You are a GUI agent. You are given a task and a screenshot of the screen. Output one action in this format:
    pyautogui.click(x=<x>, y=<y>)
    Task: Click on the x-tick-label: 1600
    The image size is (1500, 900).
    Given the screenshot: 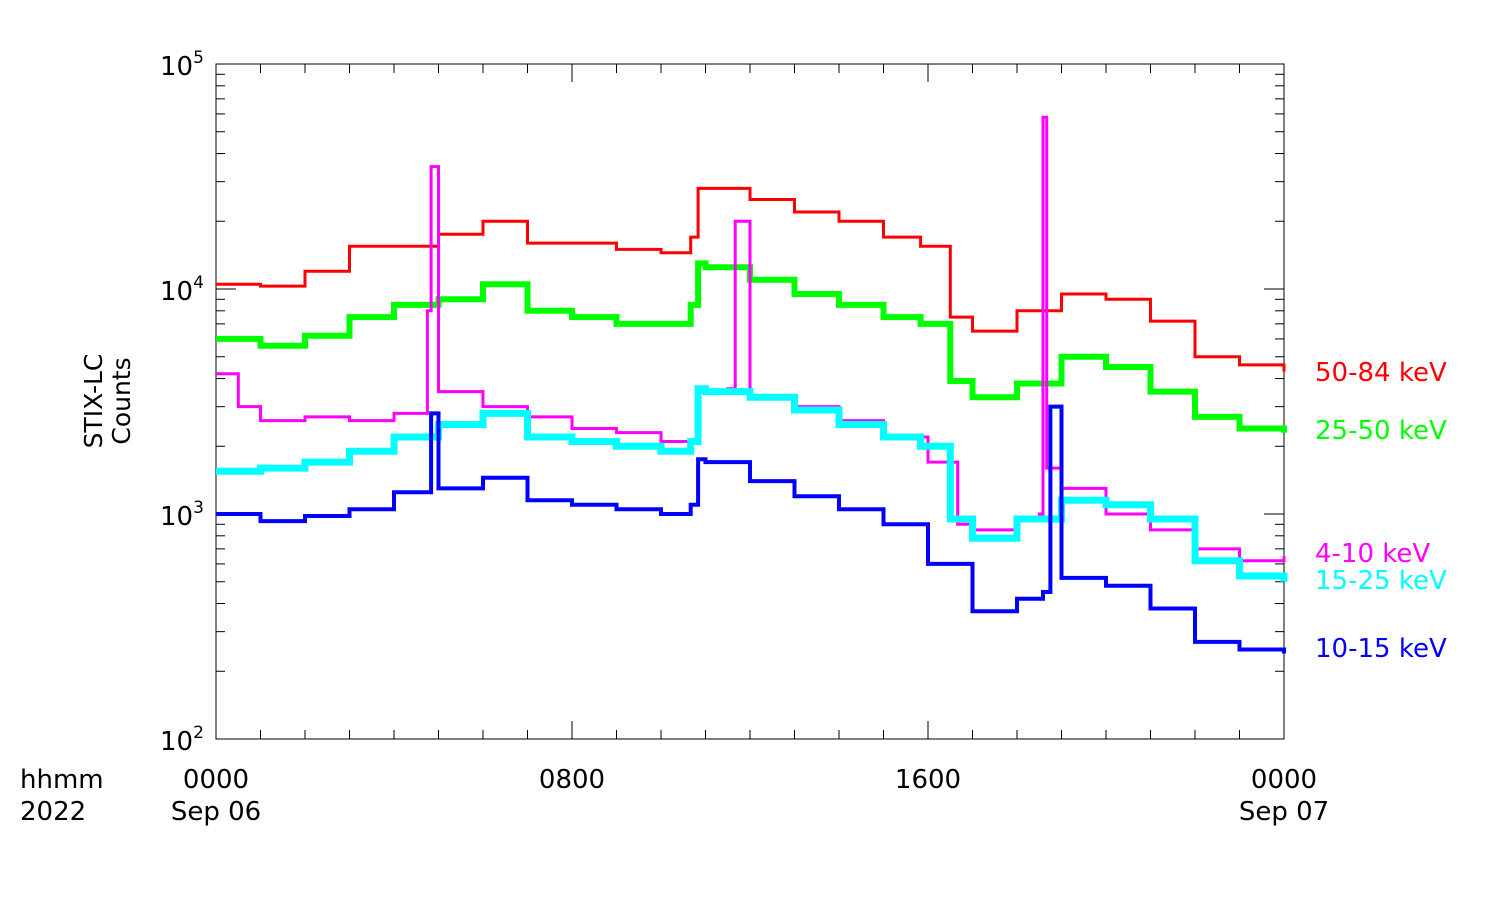 What is the action you would take?
    pyautogui.click(x=928, y=780)
    